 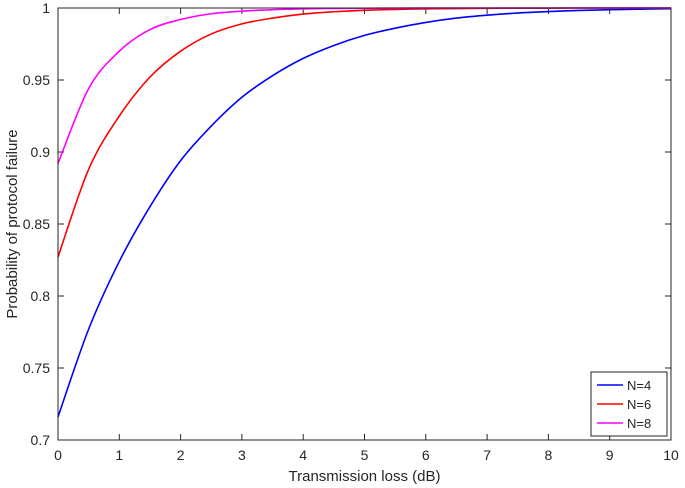 I want to click on x-tick-label: 7, so click(x=487, y=455).